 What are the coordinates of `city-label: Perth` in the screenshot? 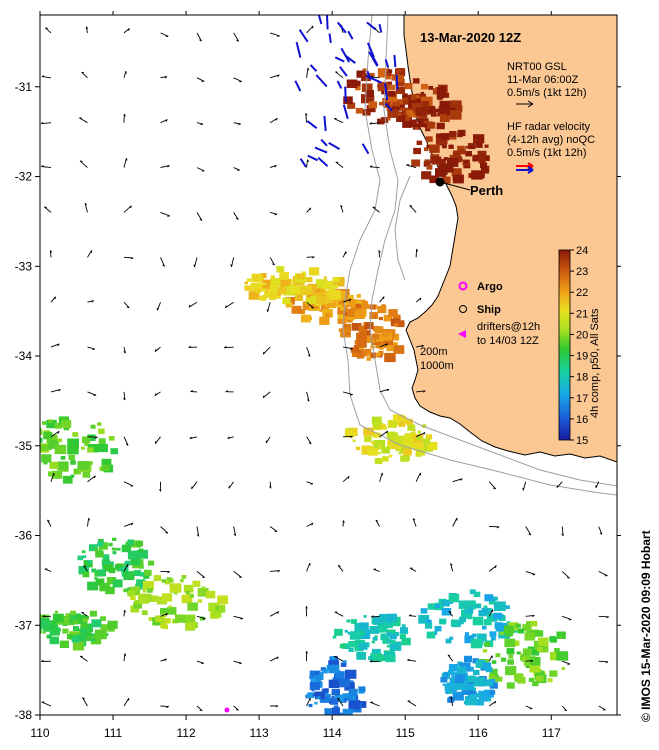 It's located at (486, 190).